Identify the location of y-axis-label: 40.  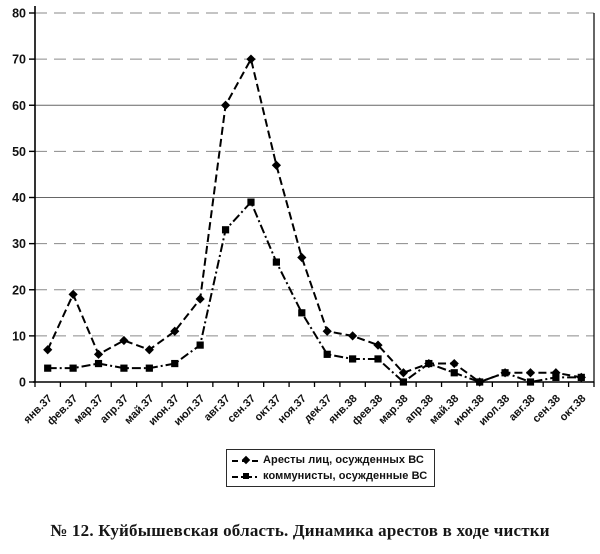
(19, 198).